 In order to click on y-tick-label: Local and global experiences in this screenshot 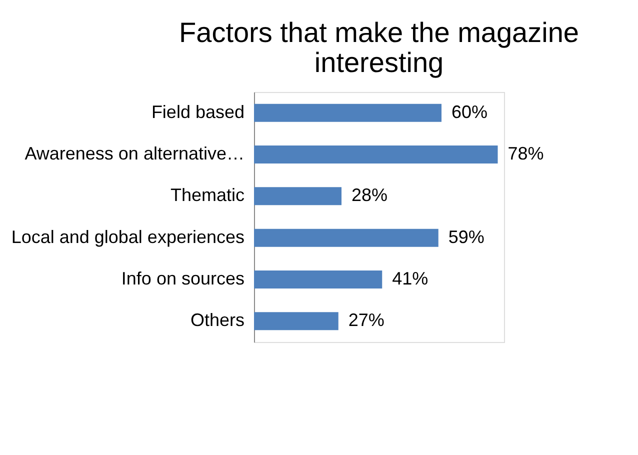, I will do `click(127, 236)`.